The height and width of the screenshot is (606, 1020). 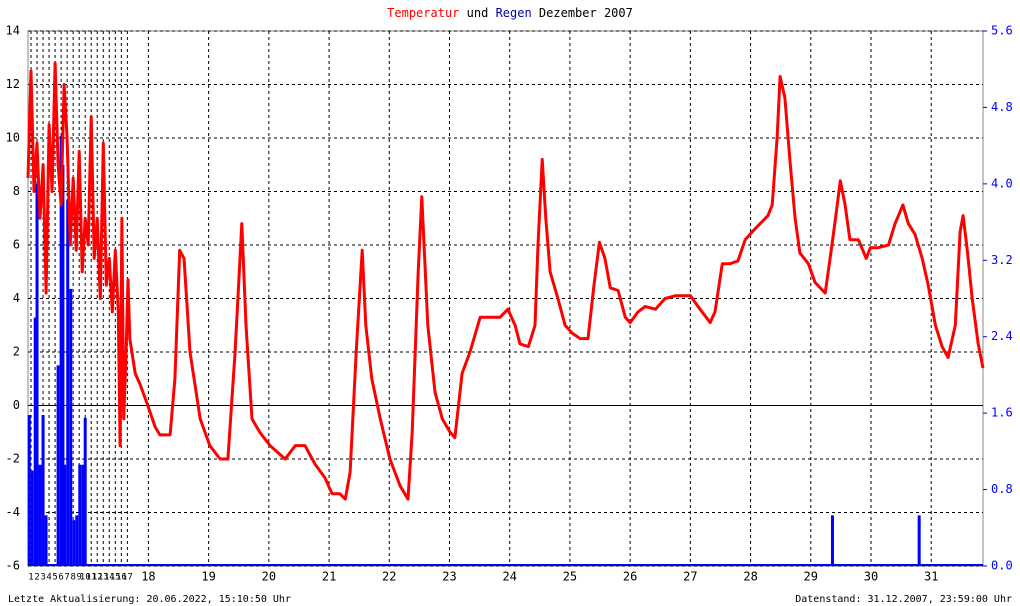 What do you see at coordinates (16, 352) in the screenshot?
I see `y-tick-label: 2` at bounding box center [16, 352].